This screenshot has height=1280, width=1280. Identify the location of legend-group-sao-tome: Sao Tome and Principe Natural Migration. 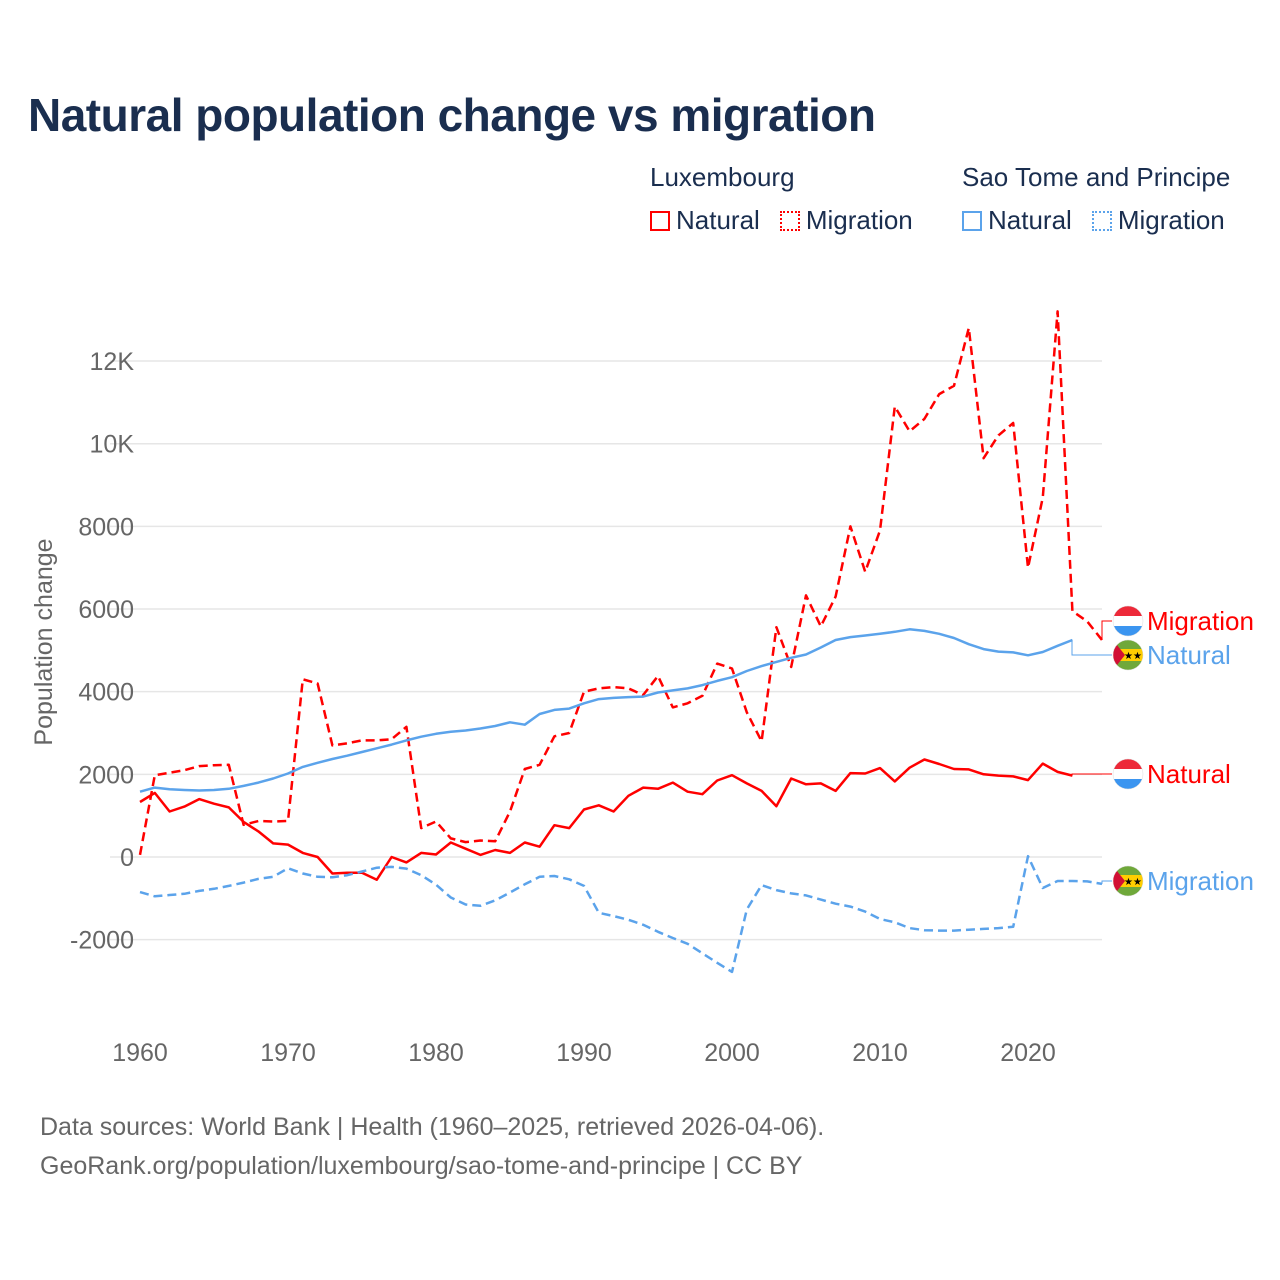
(1096, 199).